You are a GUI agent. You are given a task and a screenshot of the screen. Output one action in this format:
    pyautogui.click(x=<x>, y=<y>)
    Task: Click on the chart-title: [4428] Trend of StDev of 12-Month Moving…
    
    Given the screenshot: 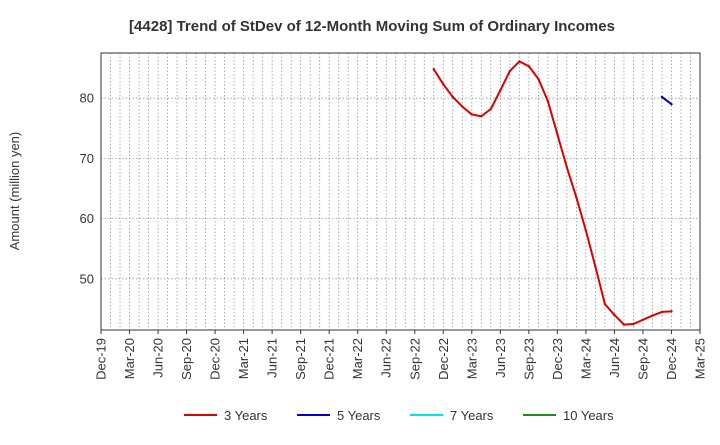 What is the action you would take?
    pyautogui.click(x=372, y=26)
    